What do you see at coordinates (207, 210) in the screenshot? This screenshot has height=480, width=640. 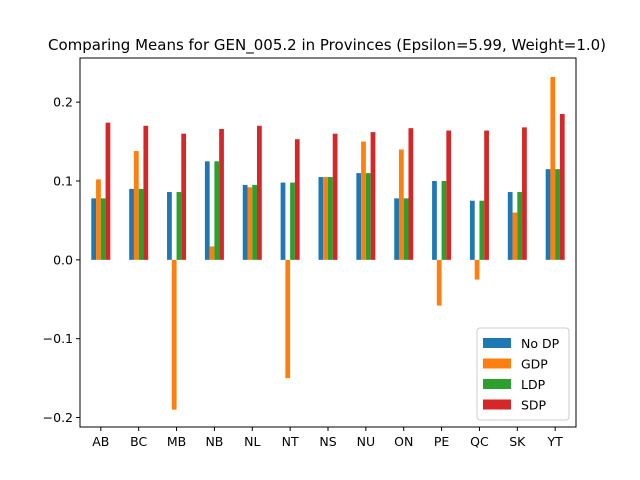 I see `bar-no-dp-nb` at bounding box center [207, 210].